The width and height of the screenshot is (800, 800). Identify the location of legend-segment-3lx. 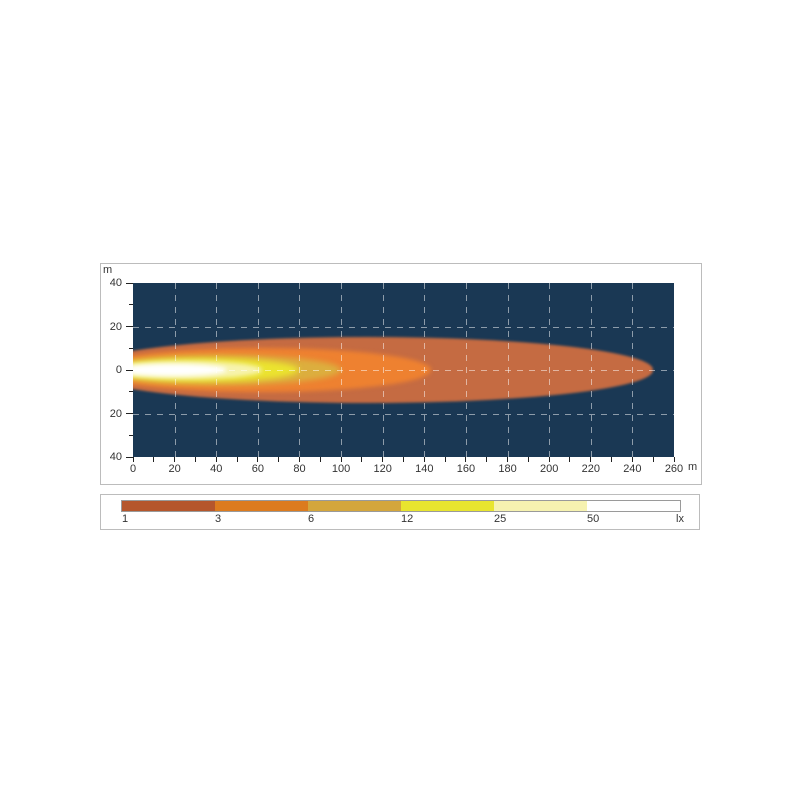
(261, 506).